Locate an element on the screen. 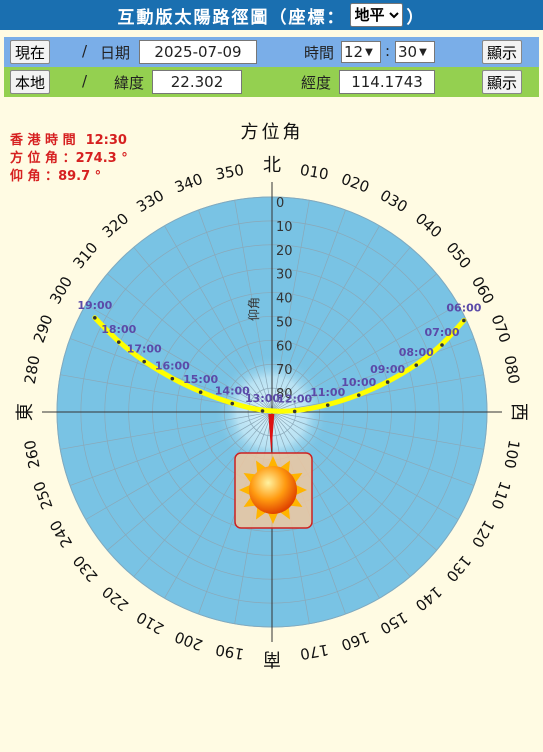 The width and height of the screenshot is (543, 752). hour-label: 19:00 is located at coordinates (94, 305).